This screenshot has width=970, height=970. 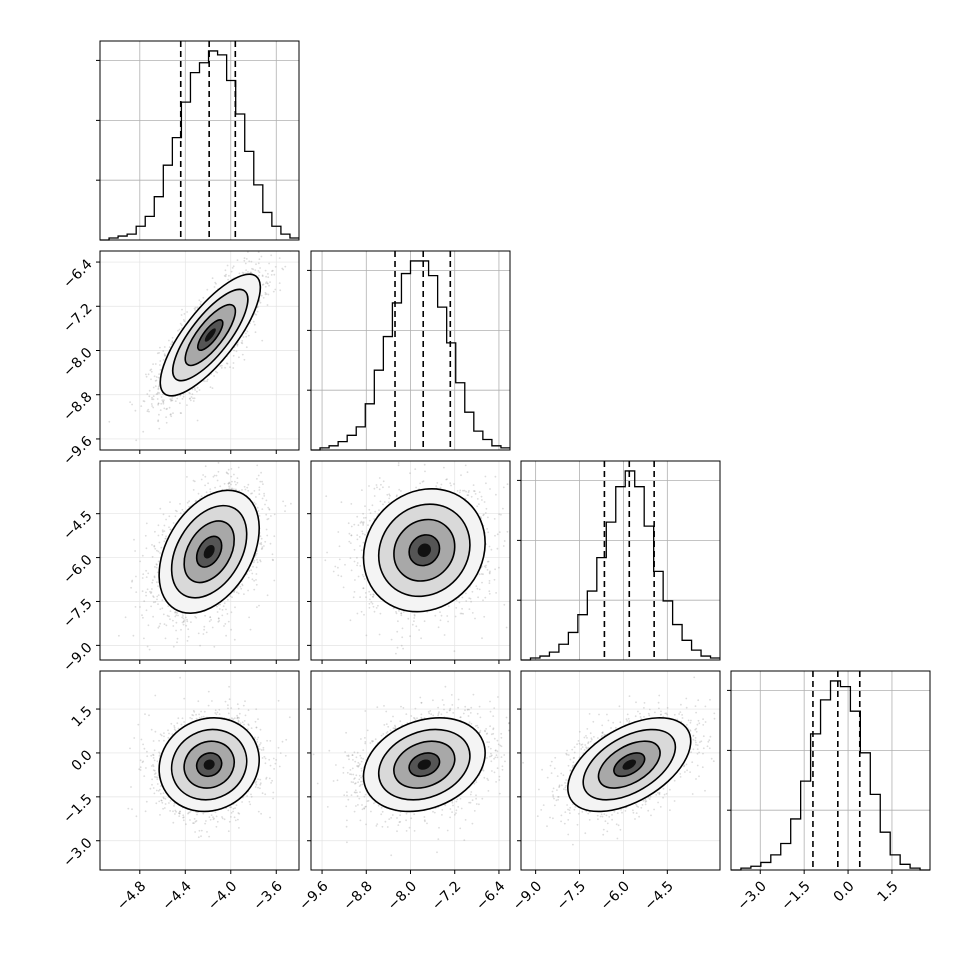 I want to click on x-tick-label: −4.8, so click(x=131, y=895).